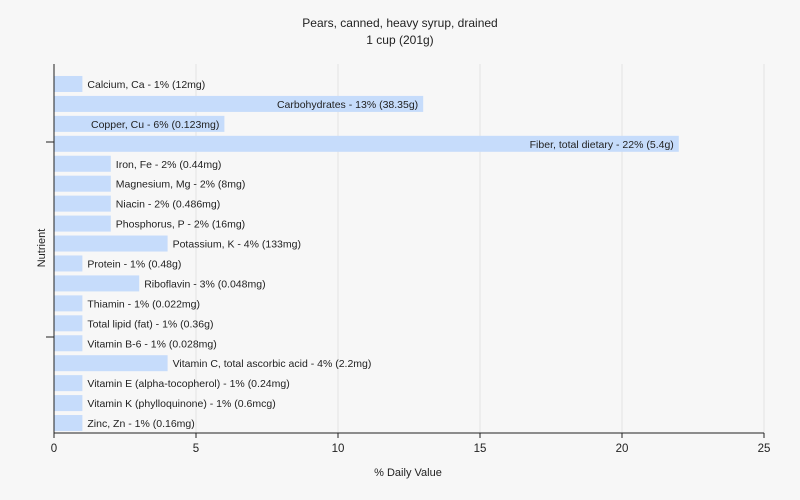  What do you see at coordinates (169, 165) in the screenshot?
I see `bar-label-4: Iron, Fe - 2% (0.44mg)` at bounding box center [169, 165].